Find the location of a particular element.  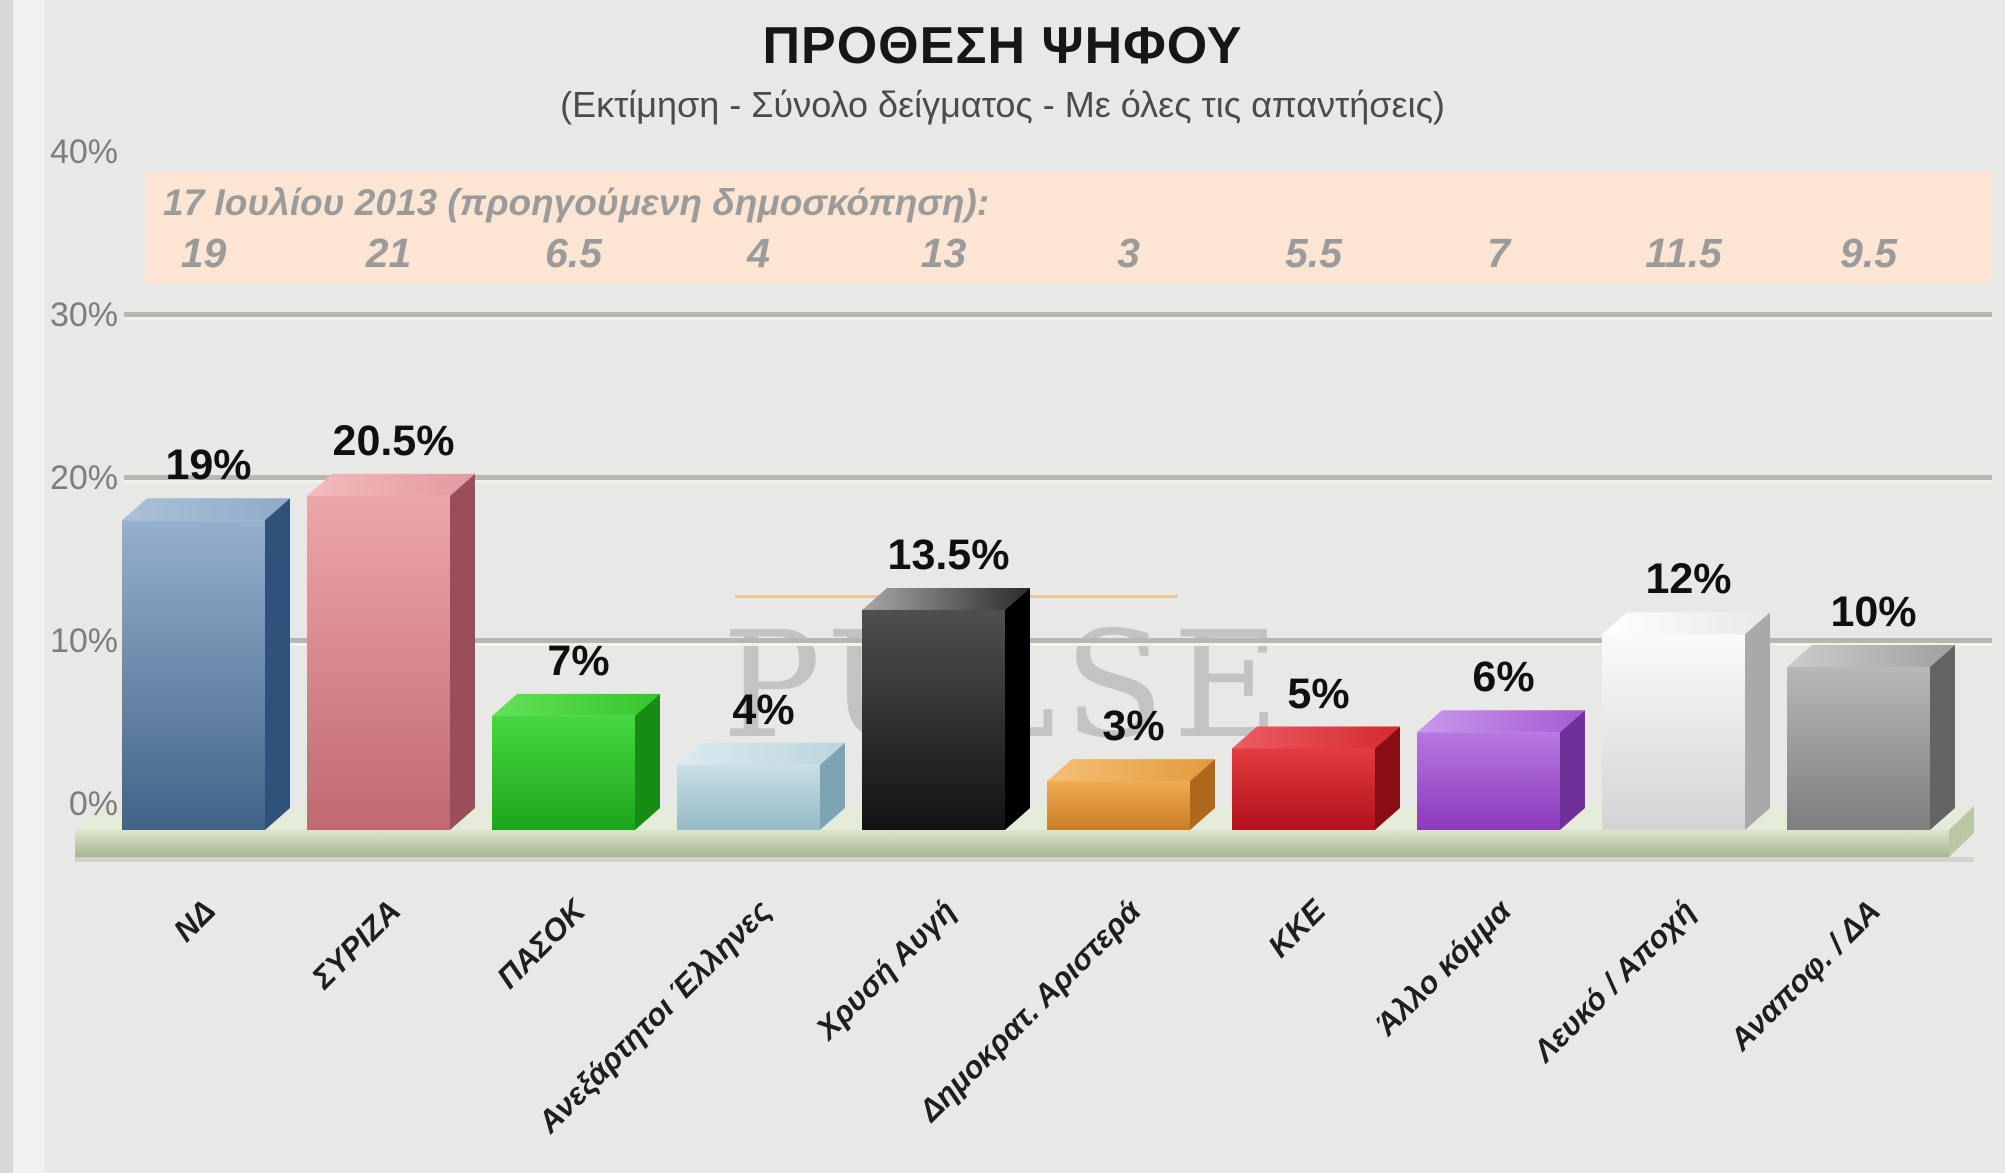

previous-poll-value: 7 is located at coordinates (1498, 253).